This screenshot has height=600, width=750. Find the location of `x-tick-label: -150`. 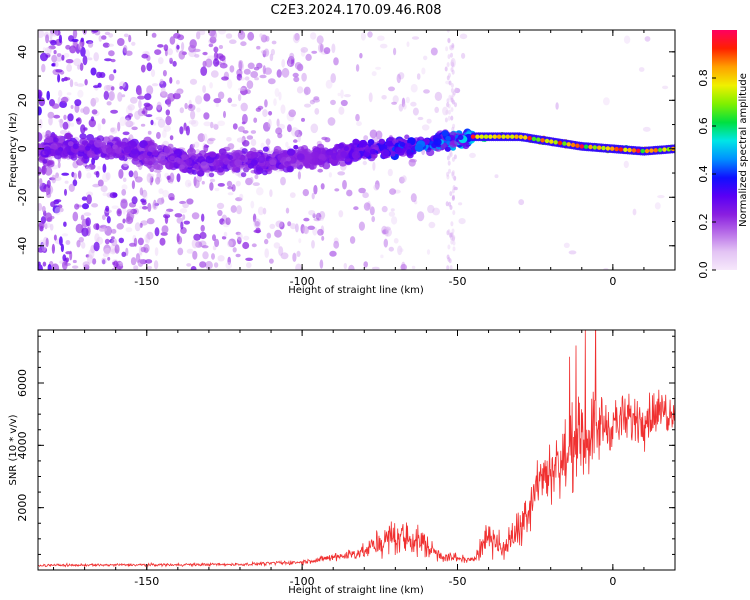

x-tick-label: -150 is located at coordinates (146, 581).